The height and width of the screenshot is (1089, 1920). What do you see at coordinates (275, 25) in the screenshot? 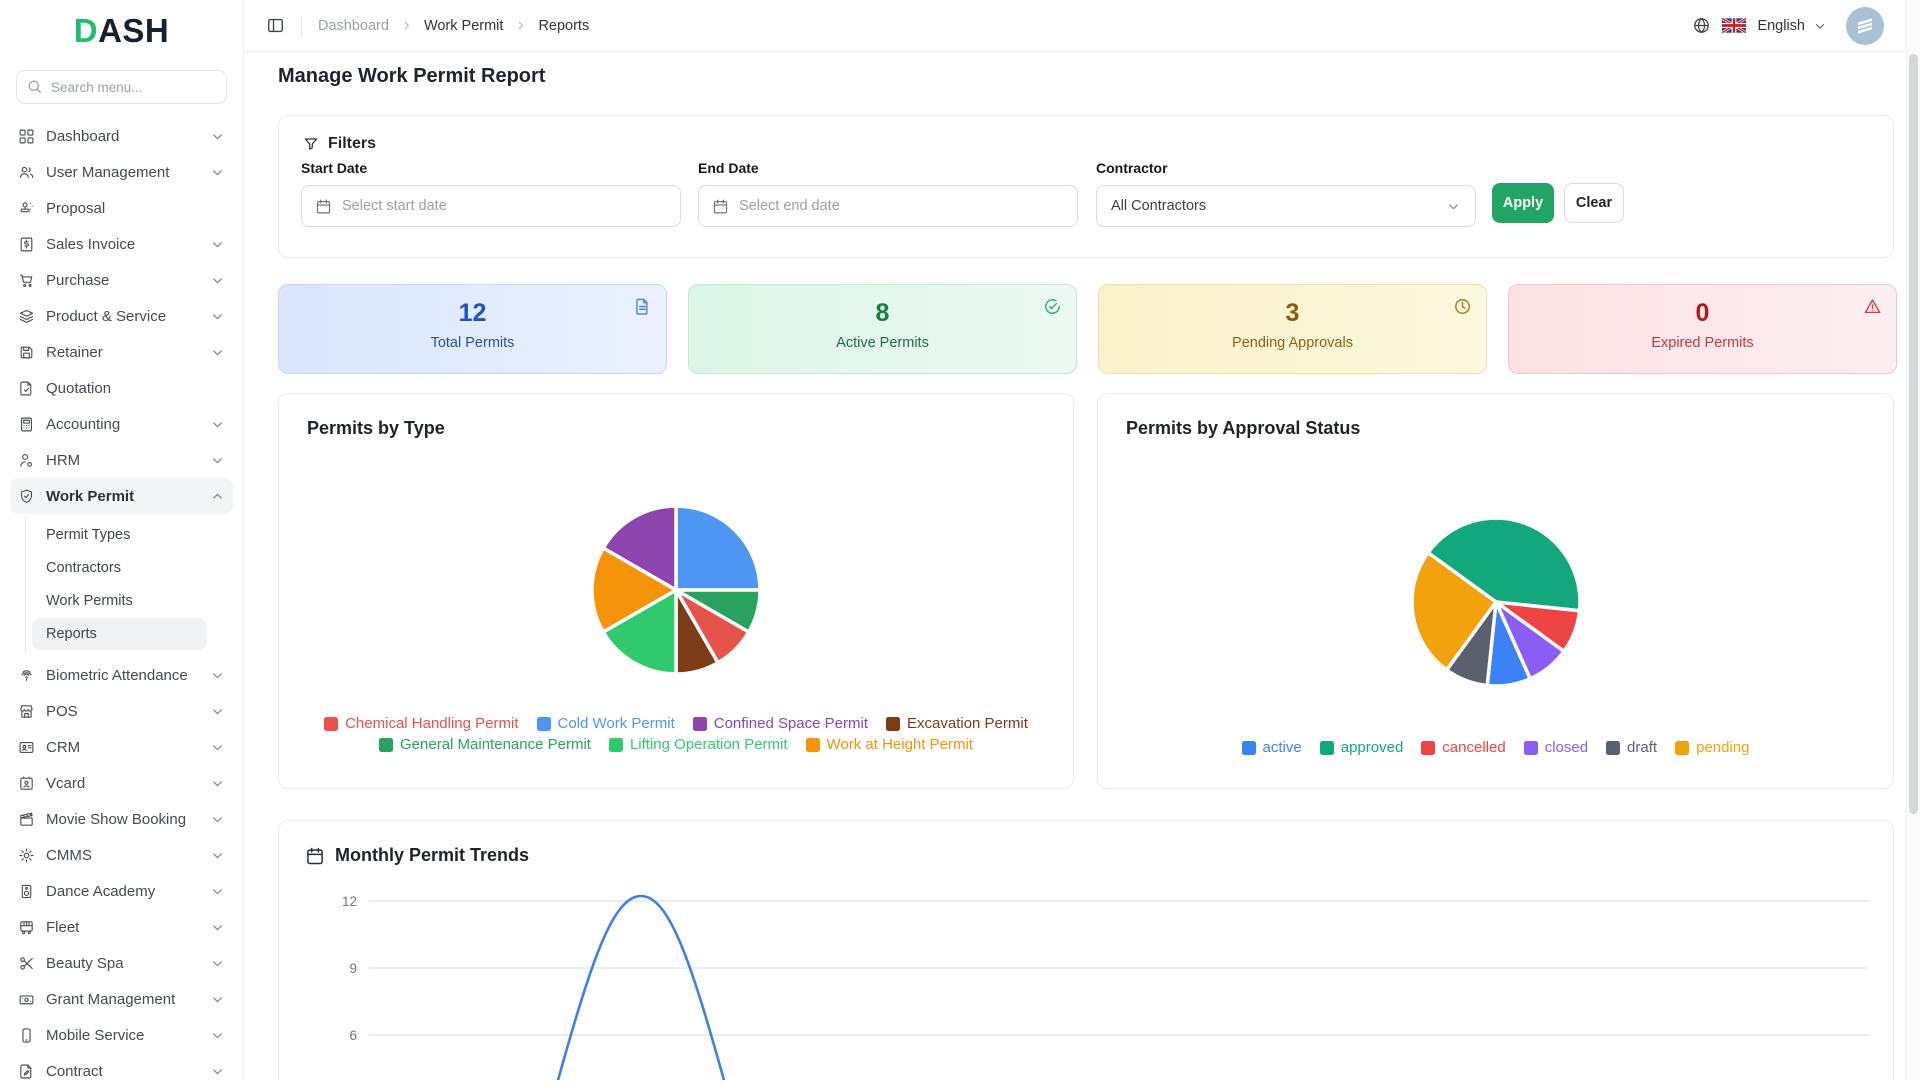
I see `sidebar-toggle-button` at bounding box center [275, 25].